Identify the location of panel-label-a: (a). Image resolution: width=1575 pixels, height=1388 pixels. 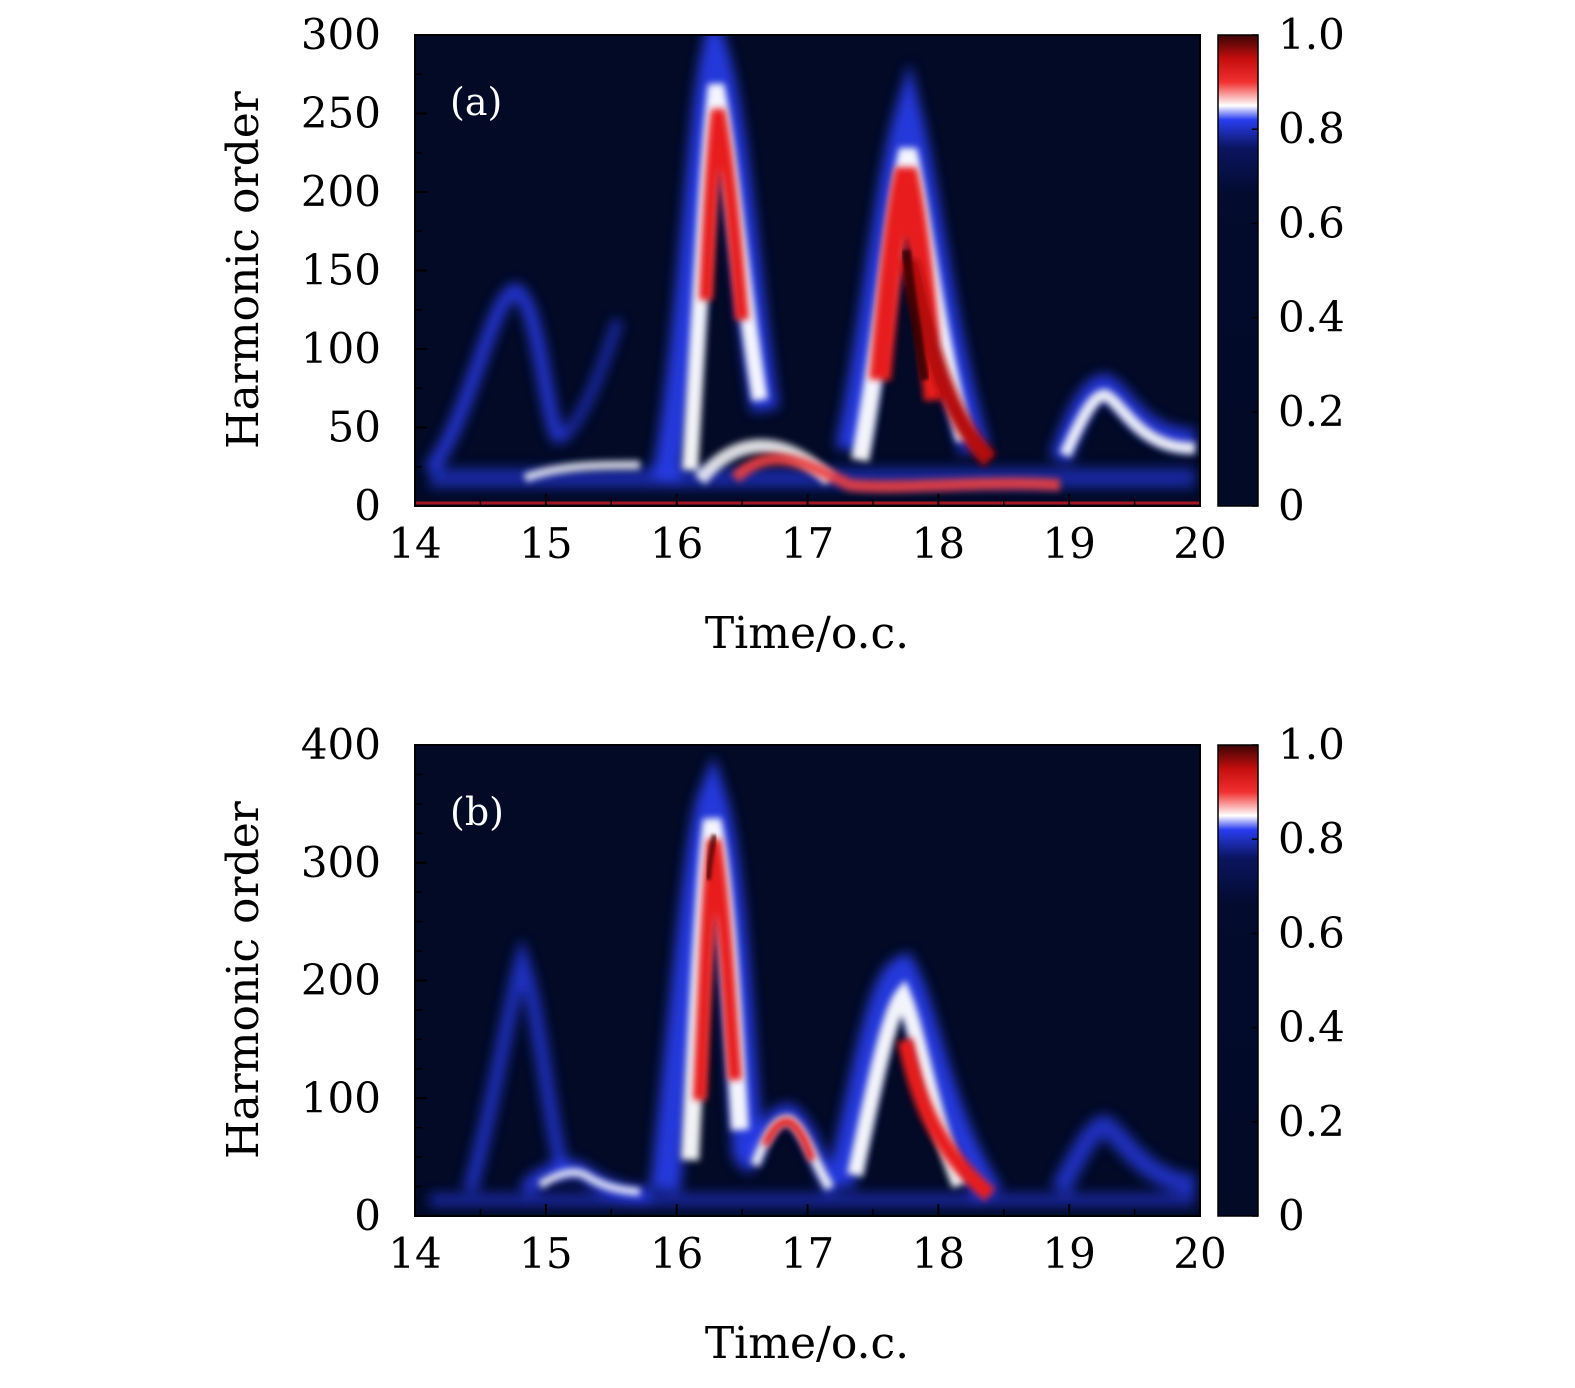
(476, 102).